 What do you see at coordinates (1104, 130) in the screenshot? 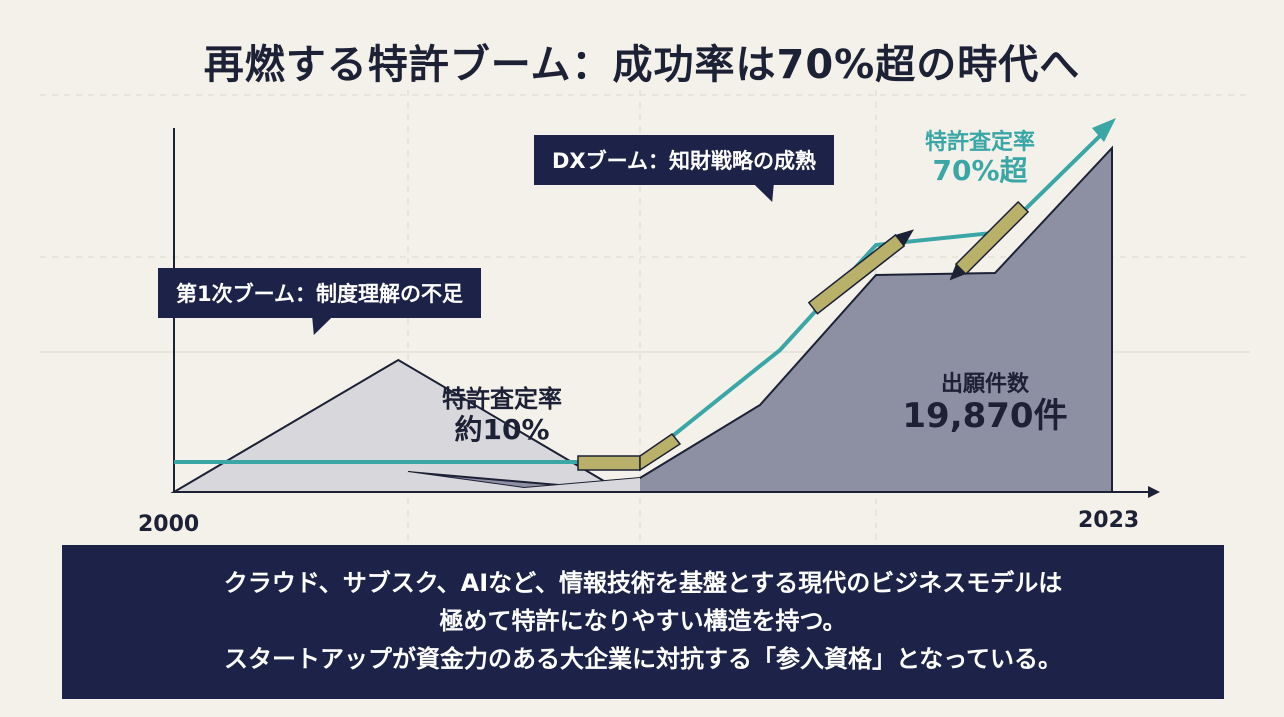
I see `rate-line-arrow` at bounding box center [1104, 130].